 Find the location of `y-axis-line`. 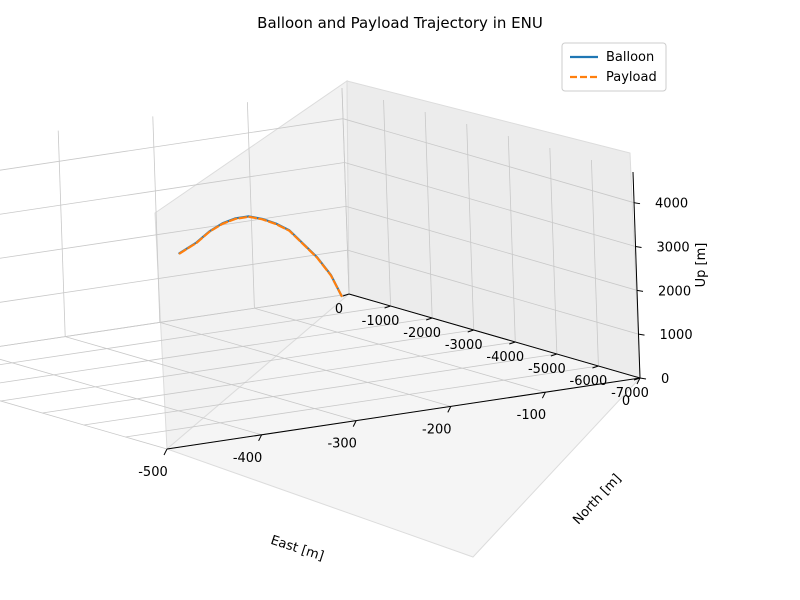

y-axis-line is located at coordinates (494, 336).